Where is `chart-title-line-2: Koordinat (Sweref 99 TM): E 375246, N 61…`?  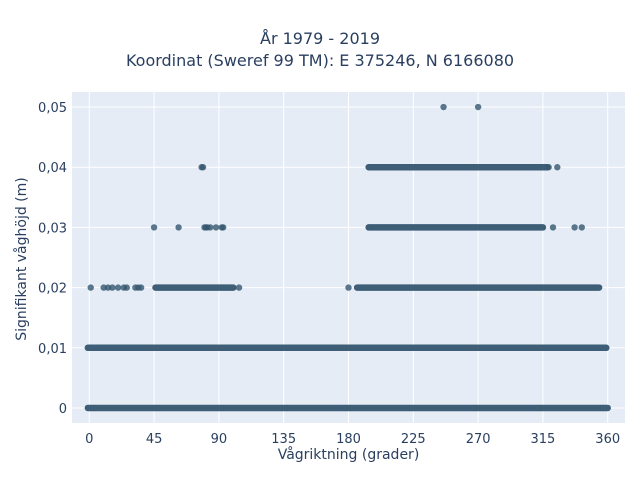 chart-title-line-2: Koordinat (Sweref 99 TM): E 375246, N 61… is located at coordinates (320, 60).